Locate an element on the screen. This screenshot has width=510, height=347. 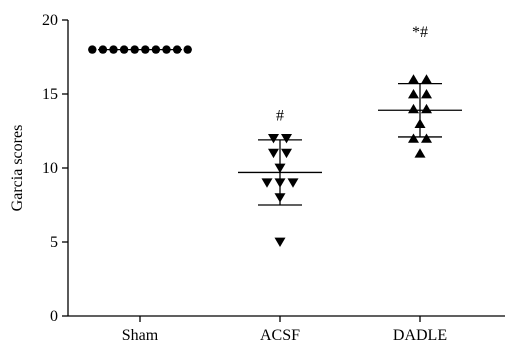
x-tick-label: DADLE is located at coordinates (420, 335).